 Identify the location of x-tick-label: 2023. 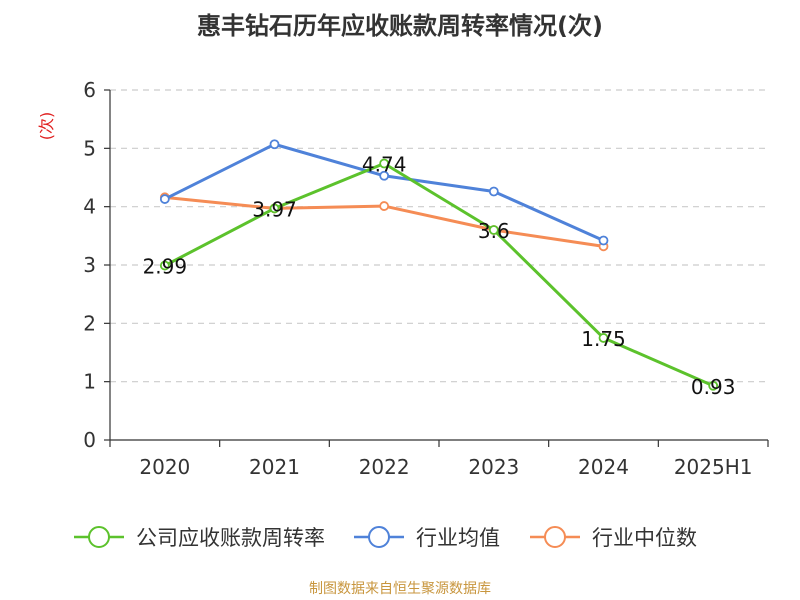
(493, 467).